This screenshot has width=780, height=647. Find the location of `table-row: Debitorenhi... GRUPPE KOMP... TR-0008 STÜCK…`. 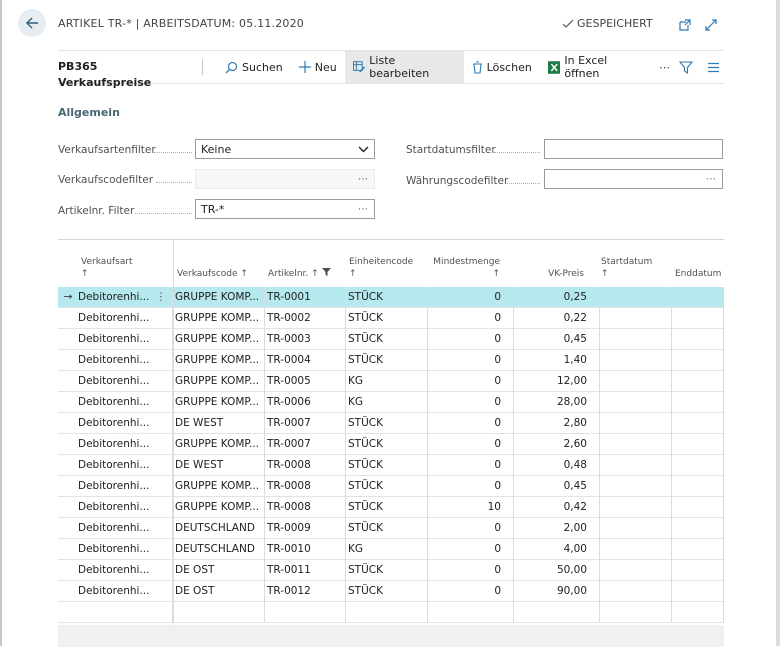

table-row: Debitorenhi... GRUPPE KOMP... TR-0008 STÜCK… is located at coordinates (391, 486).